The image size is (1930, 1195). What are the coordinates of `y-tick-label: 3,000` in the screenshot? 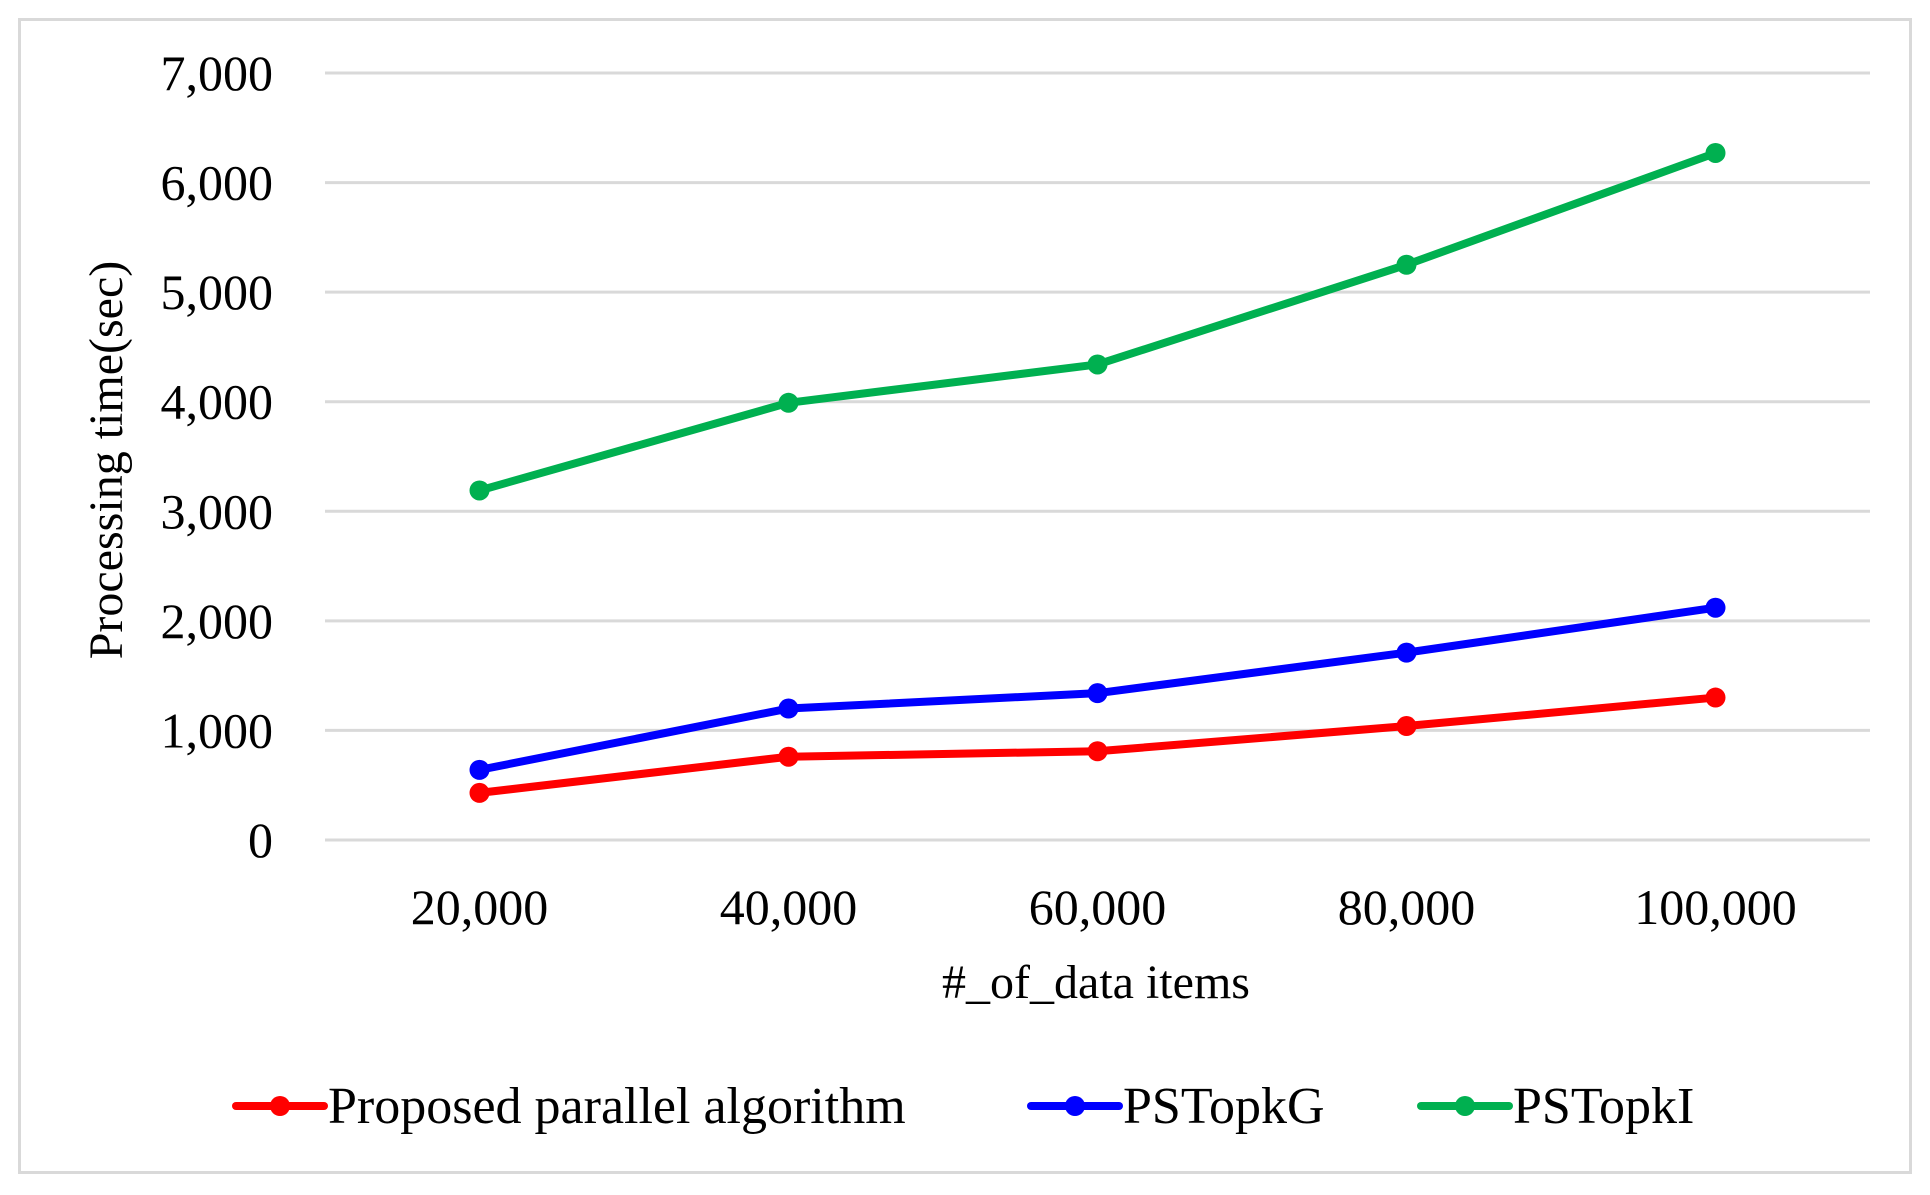 It's located at (217, 511).